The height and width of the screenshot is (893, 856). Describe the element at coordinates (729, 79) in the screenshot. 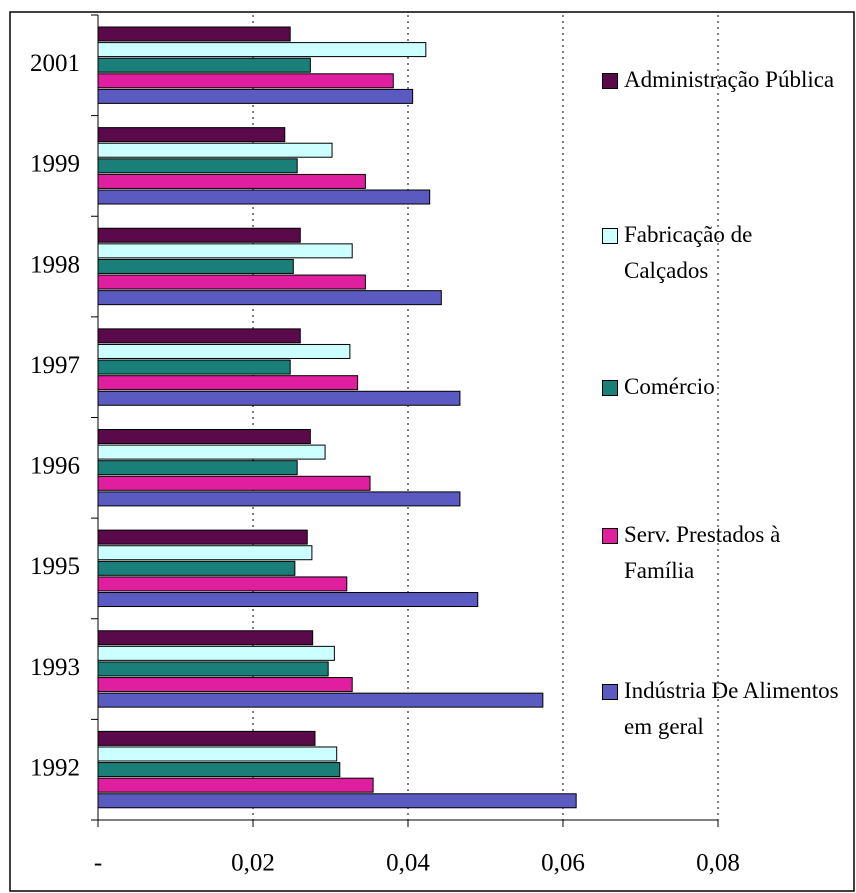

I see `legend-label: Administração Pública` at that location.